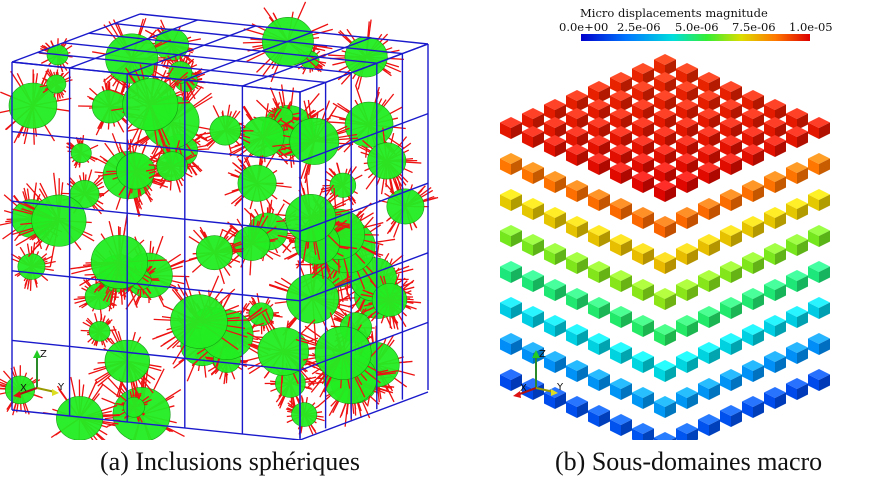  What do you see at coordinates (538, 373) in the screenshot?
I see `orientation-triad-b: Z X Y` at bounding box center [538, 373].